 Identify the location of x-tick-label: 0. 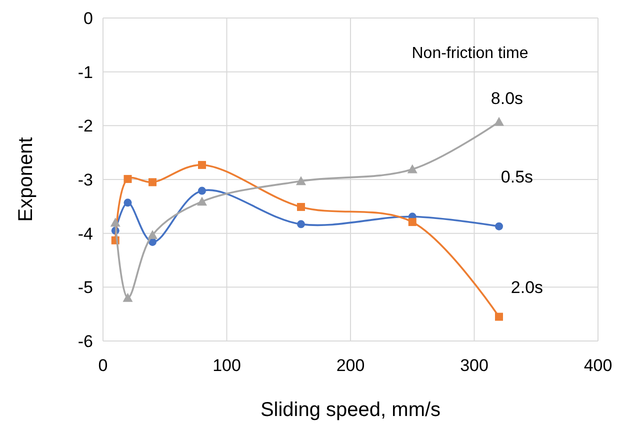
(103, 365).